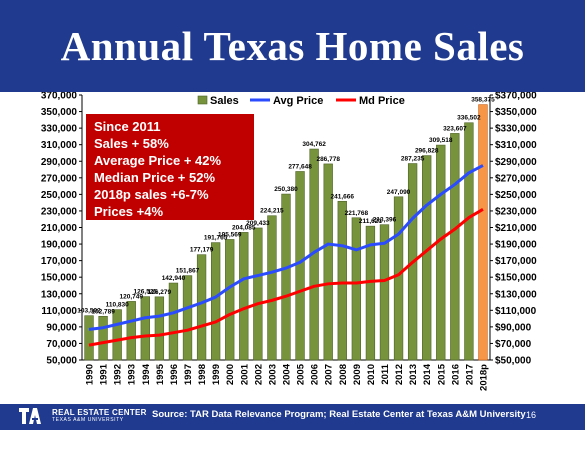 The height and width of the screenshot is (454, 585). What do you see at coordinates (59, 162) in the screenshot?
I see `left-tick-label: 290,000` at bounding box center [59, 162].